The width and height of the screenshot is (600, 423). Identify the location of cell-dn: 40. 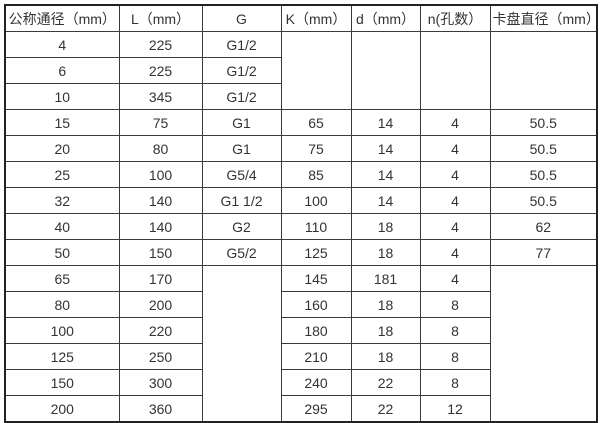
(62, 226).